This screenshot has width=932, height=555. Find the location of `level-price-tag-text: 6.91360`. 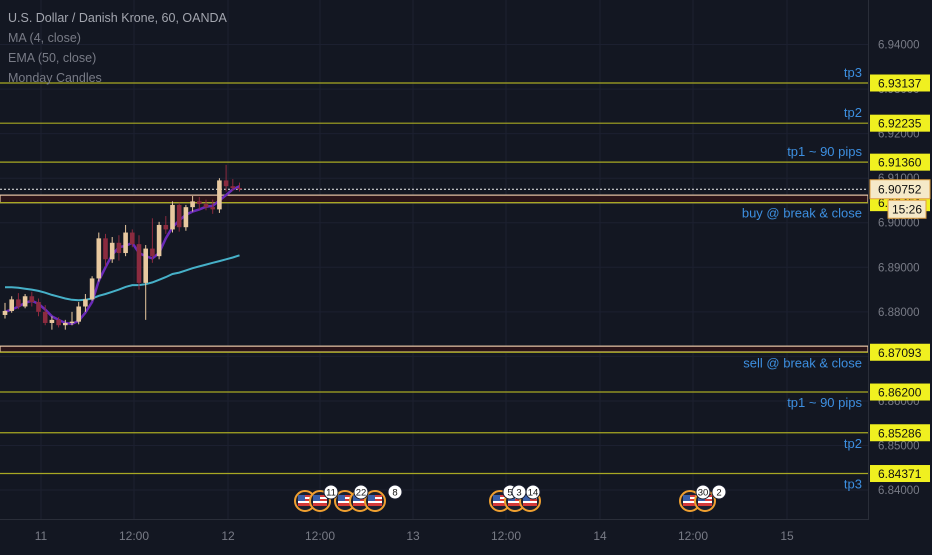

level-price-tag-text: 6.91360 is located at coordinates (900, 163).